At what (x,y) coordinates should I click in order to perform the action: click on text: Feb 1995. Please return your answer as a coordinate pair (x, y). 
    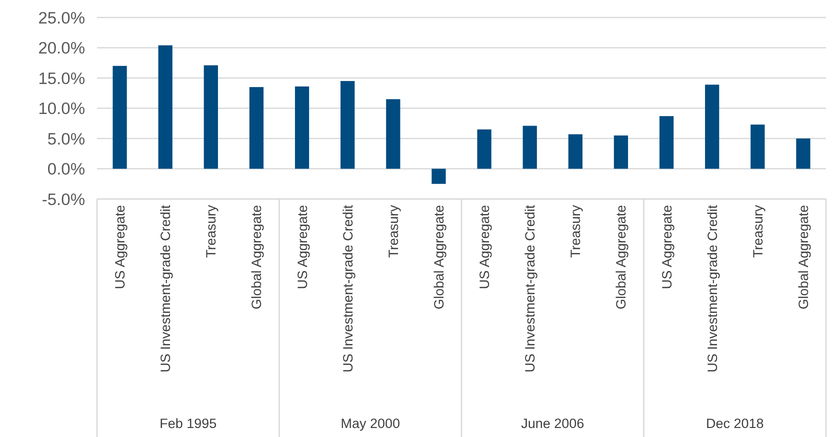
    Looking at the image, I should click on (188, 423).